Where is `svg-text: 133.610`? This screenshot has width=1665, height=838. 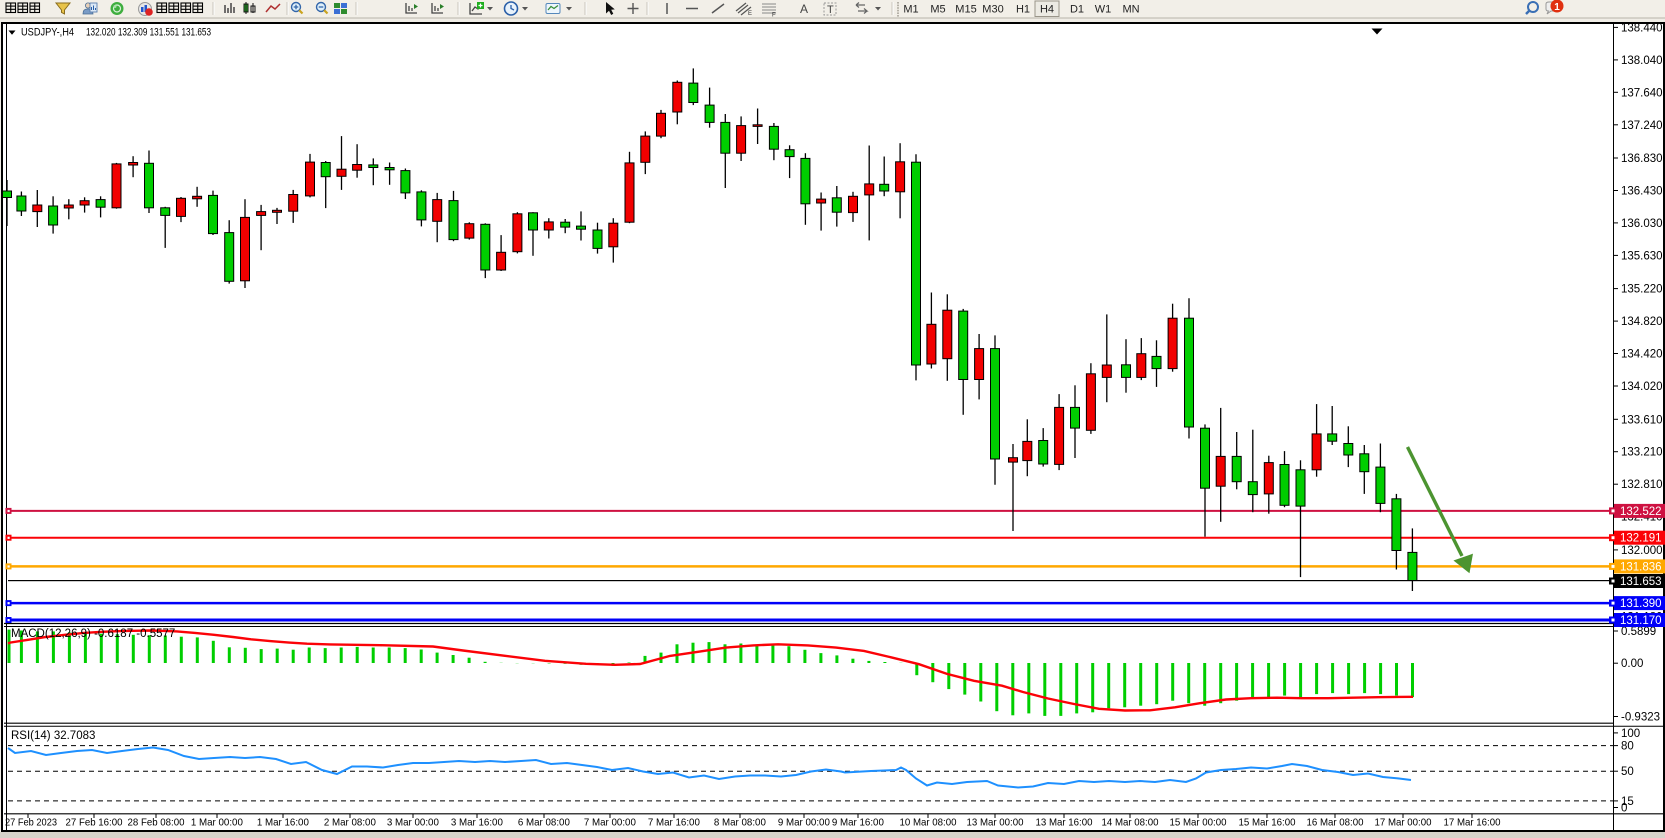 svg-text: 133.610 is located at coordinates (1642, 420).